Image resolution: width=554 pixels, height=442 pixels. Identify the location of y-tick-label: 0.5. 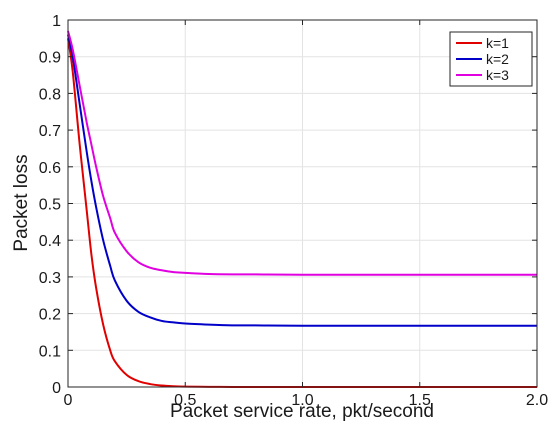
(50, 205).